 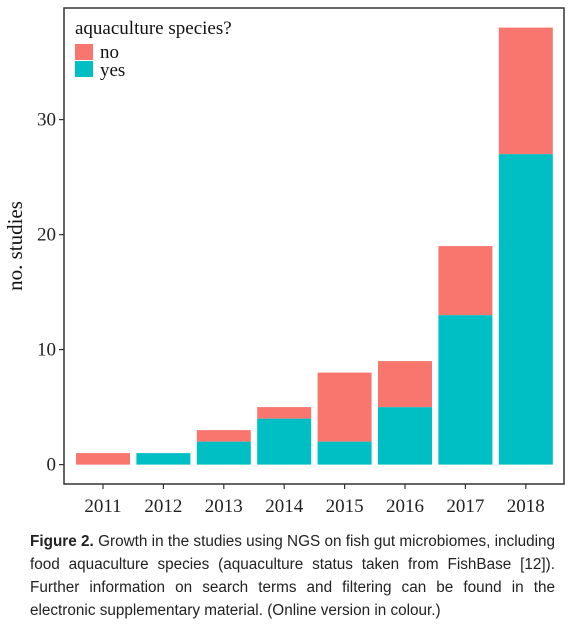 I want to click on bar-yes-2012, so click(x=163, y=459).